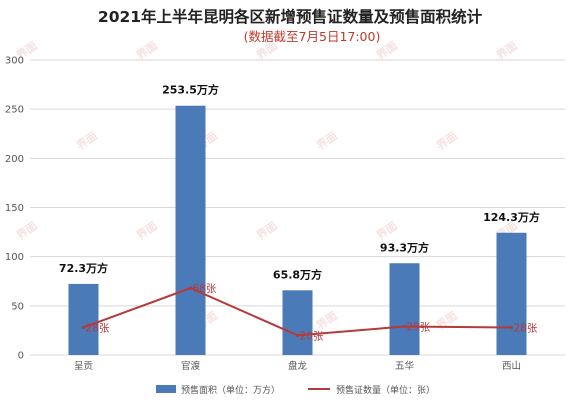  Describe the element at coordinates (83, 366) in the screenshot. I see `x-tick-label: 呈贡` at that location.